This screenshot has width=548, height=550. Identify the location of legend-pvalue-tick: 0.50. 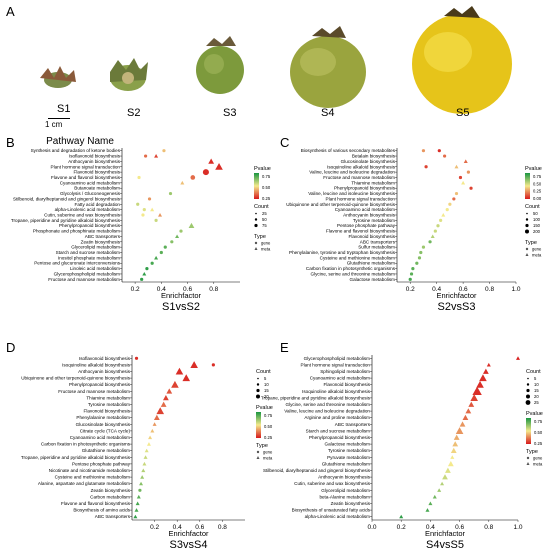
(268, 426).